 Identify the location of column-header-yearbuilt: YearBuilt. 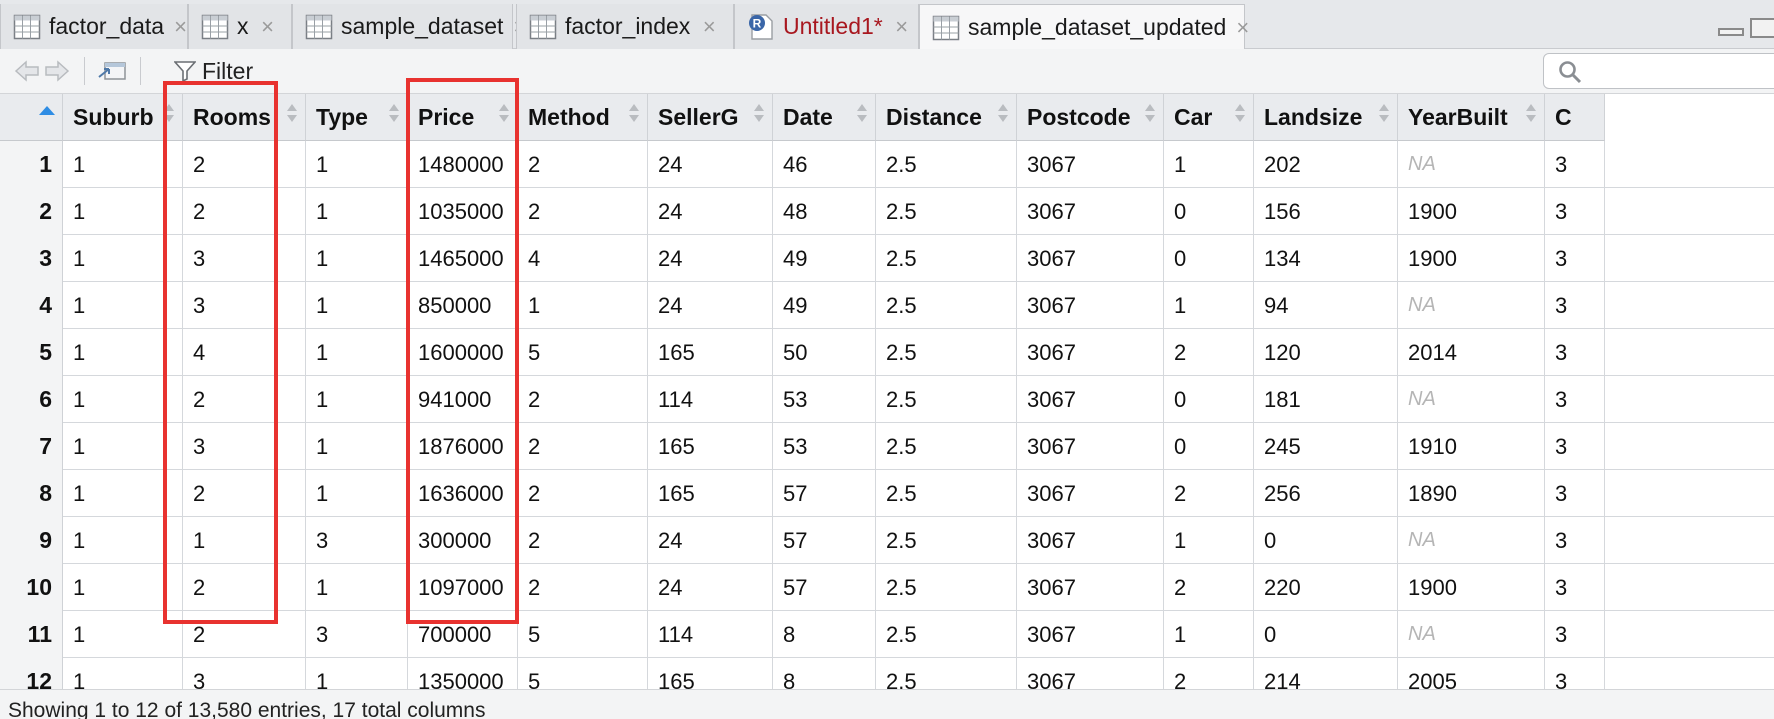
(1471, 117).